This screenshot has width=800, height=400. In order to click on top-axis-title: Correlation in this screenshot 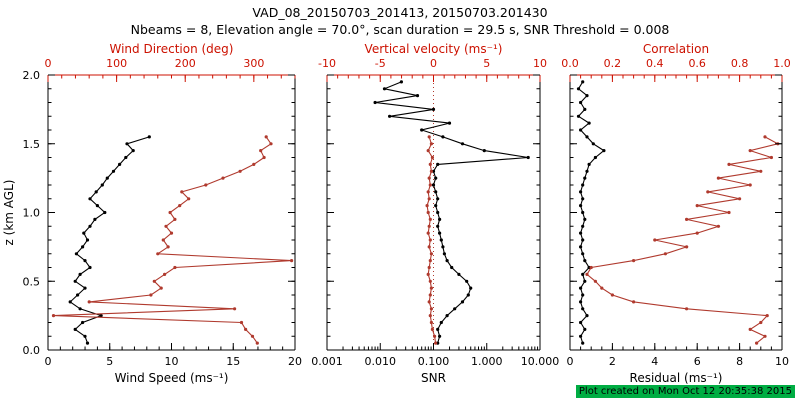, I will do `click(676, 49)`.